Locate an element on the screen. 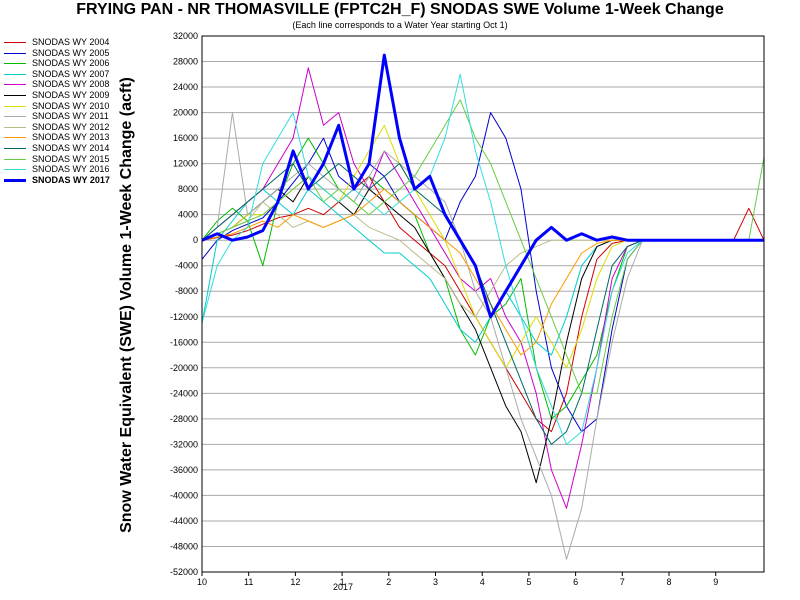  legend-label: SNODAS WY 2012 is located at coordinates (71, 126).